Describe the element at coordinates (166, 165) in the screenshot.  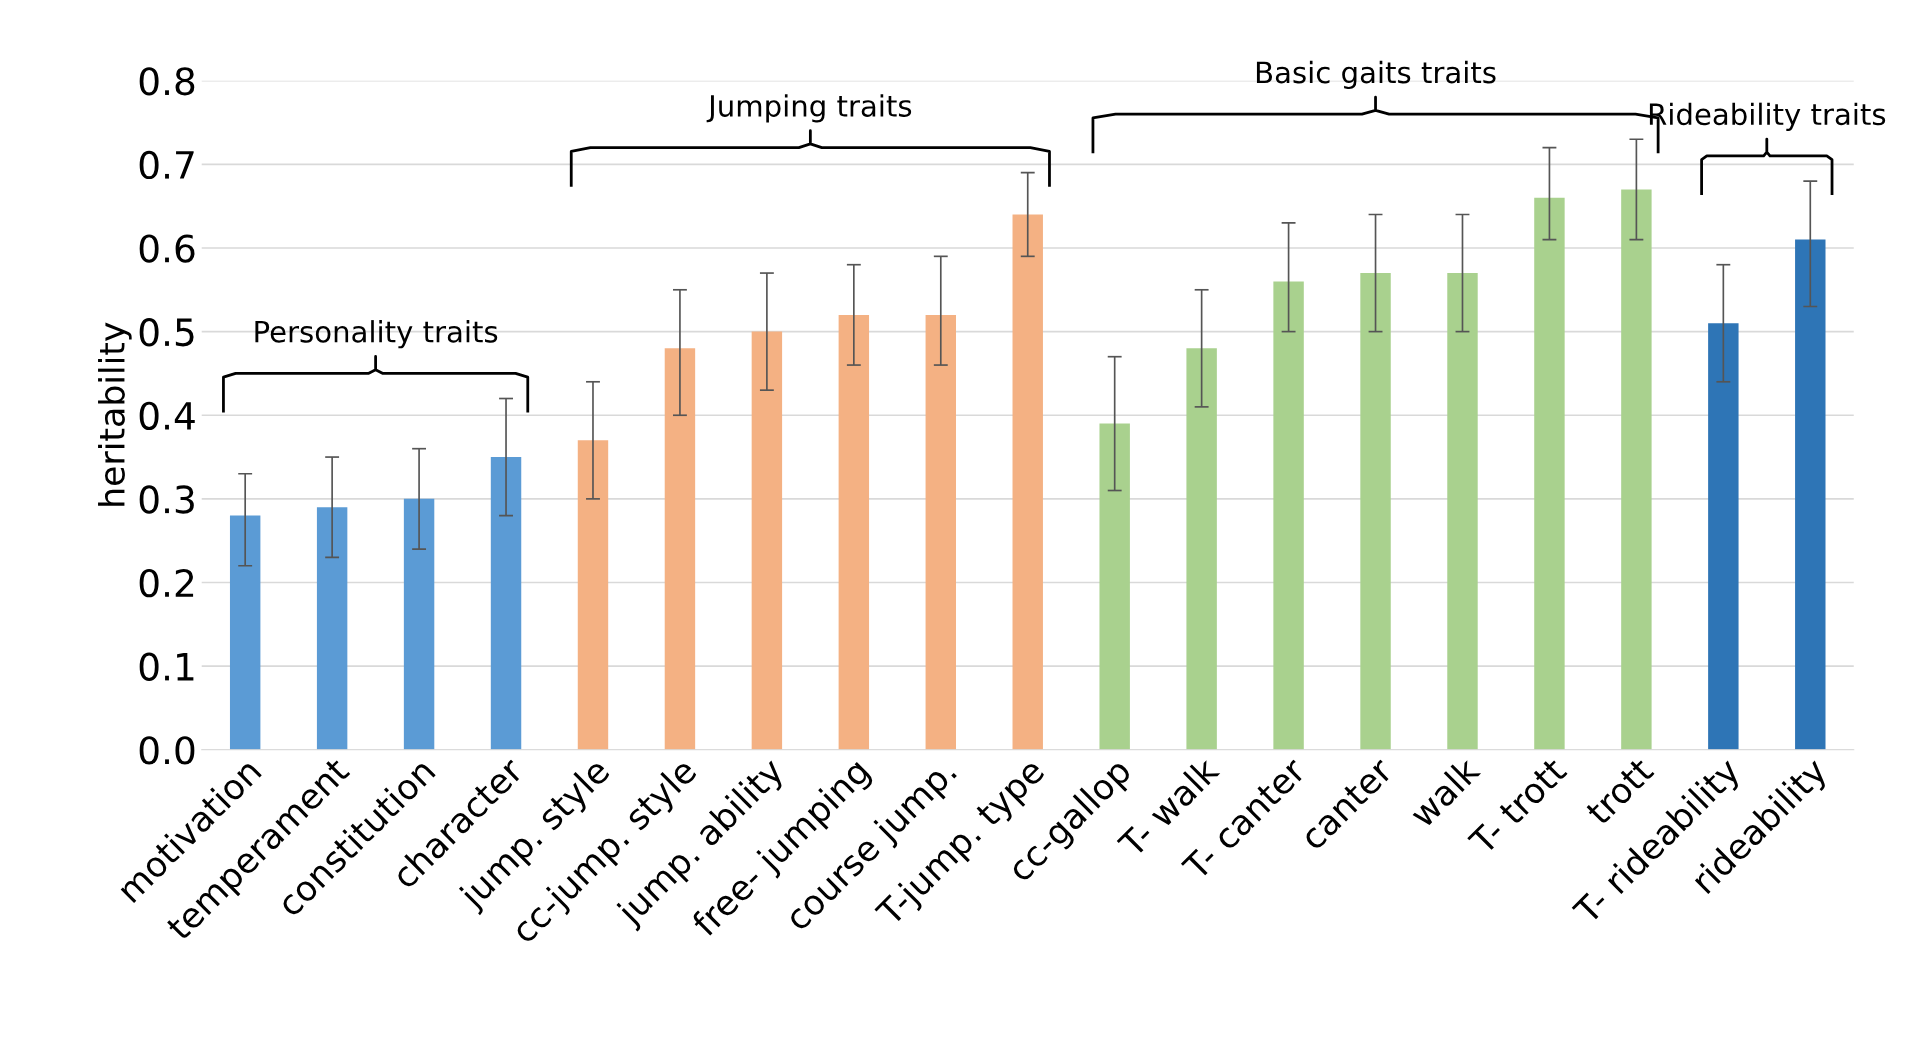
I see `y-tick-label: 0.7` at that location.